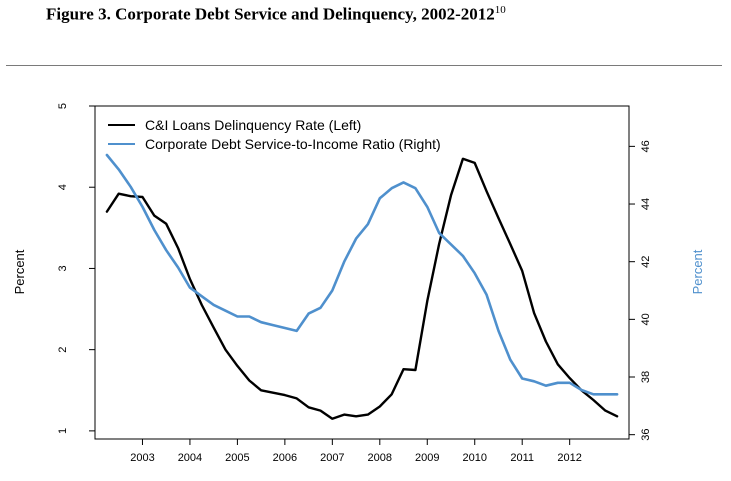 The width and height of the screenshot is (731, 481). What do you see at coordinates (646, 262) in the screenshot?
I see `right-tick-label: 42` at bounding box center [646, 262].